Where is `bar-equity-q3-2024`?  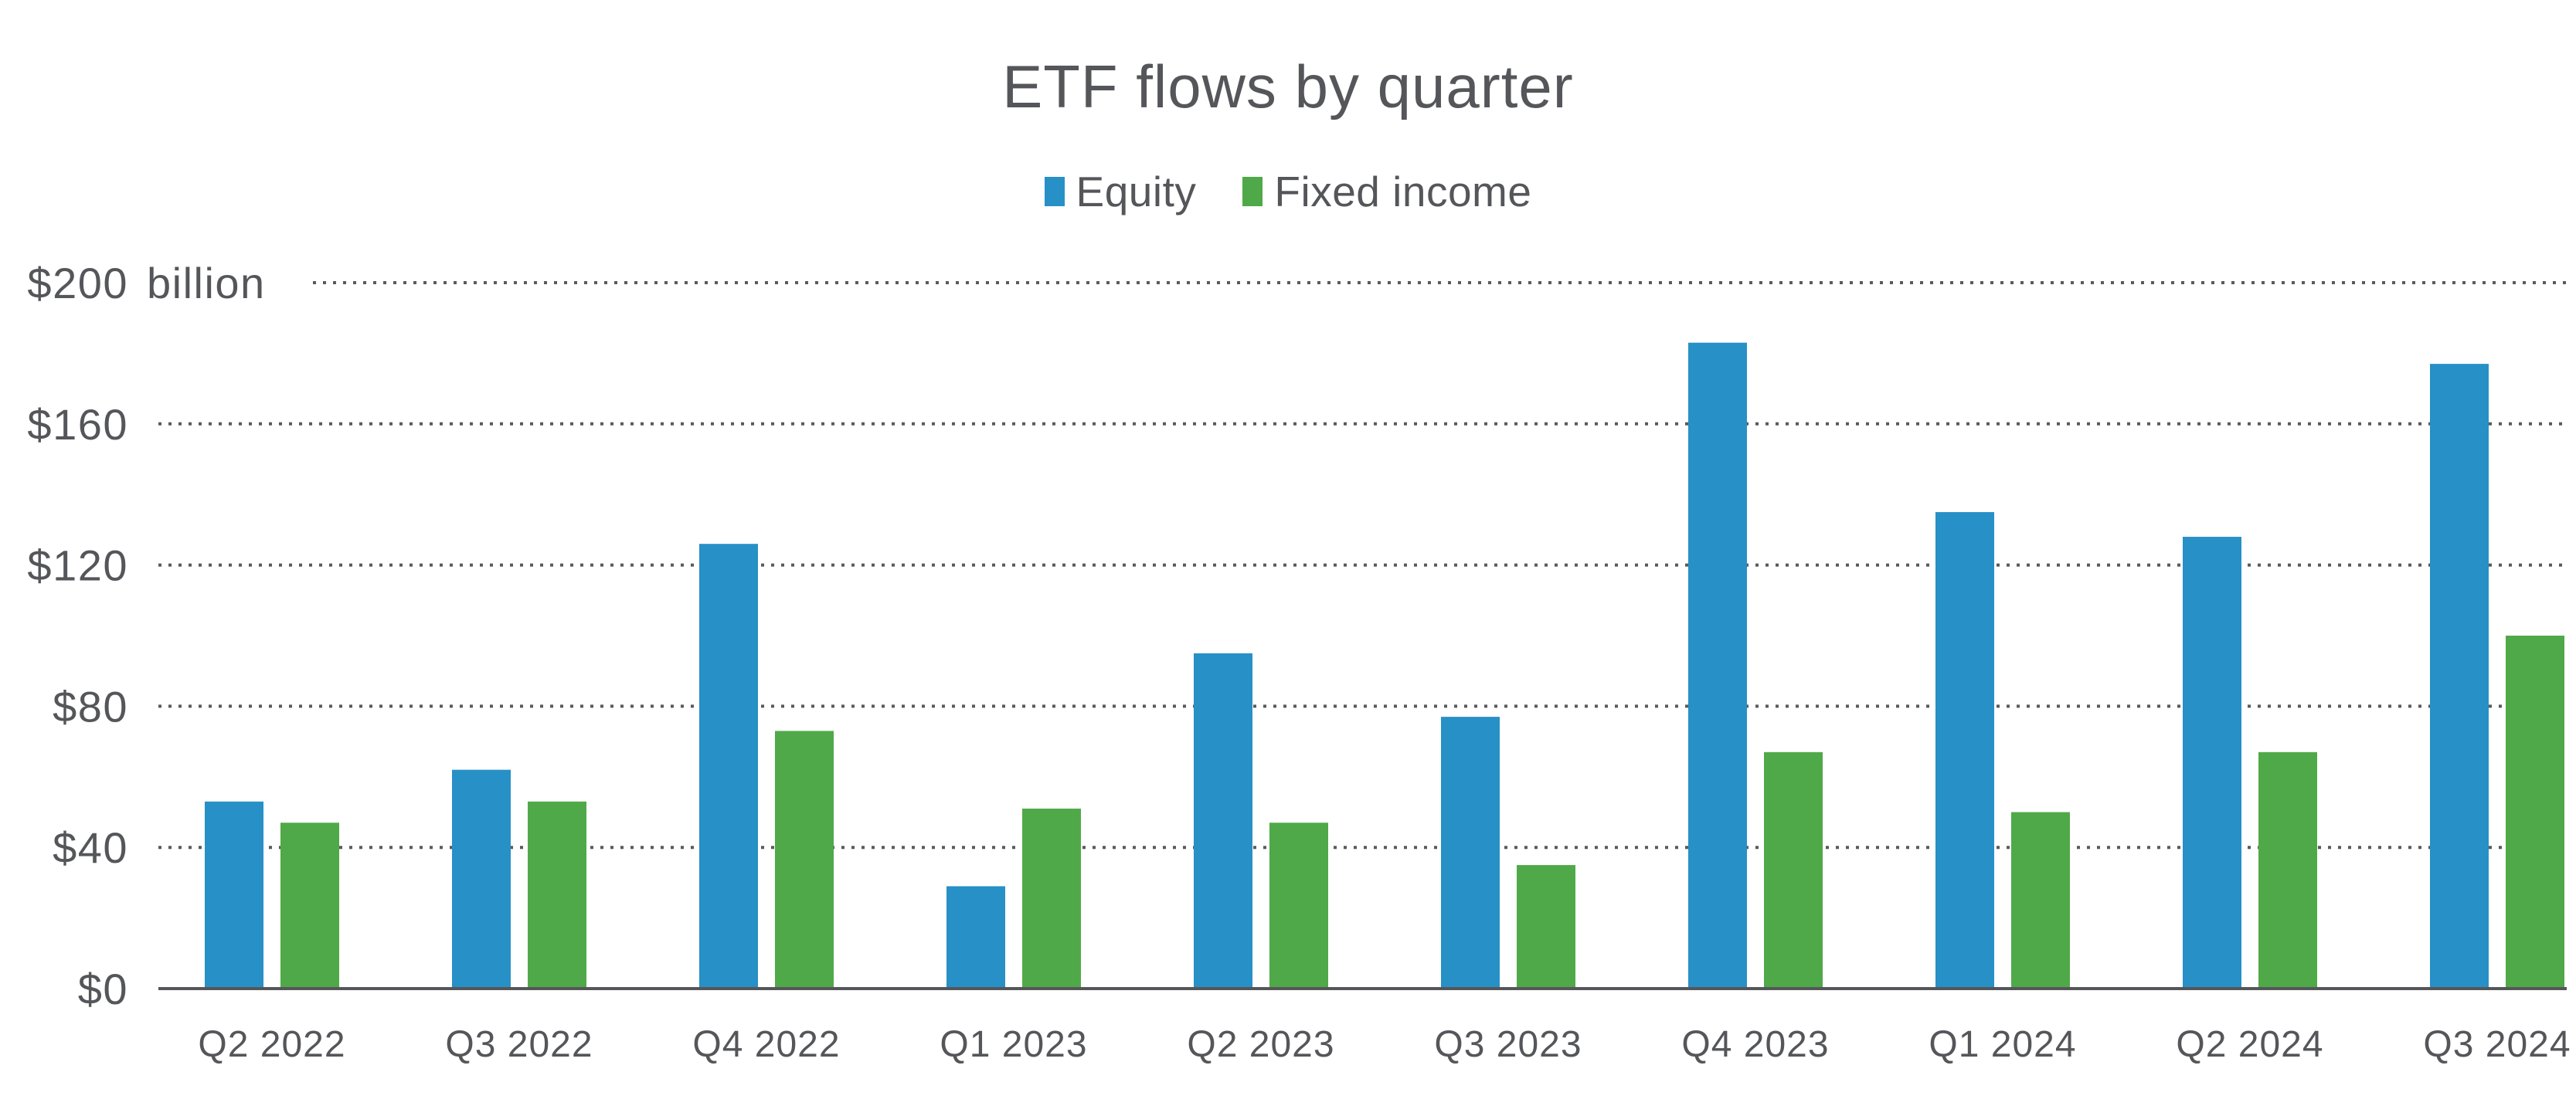
bar-equity-q3-2024 is located at coordinates (2459, 676).